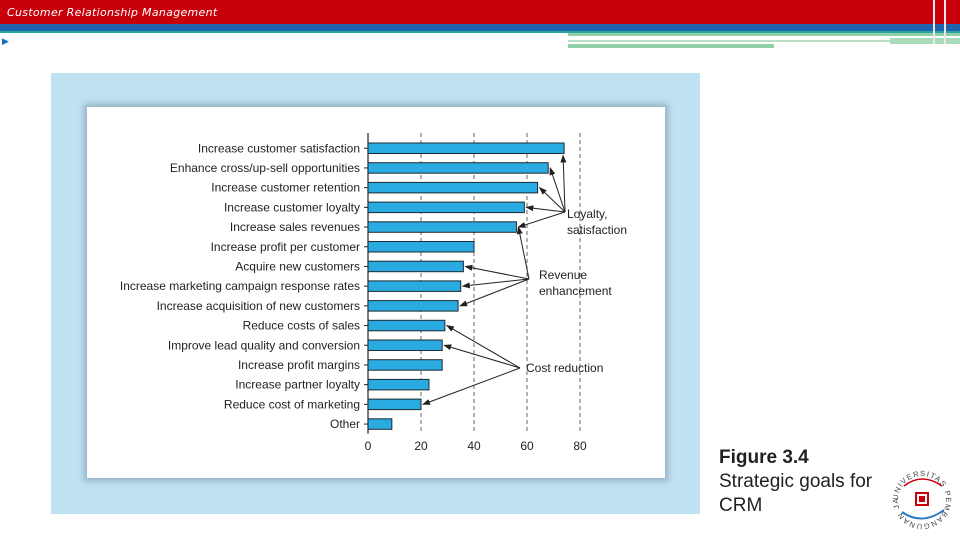  What do you see at coordinates (597, 222) in the screenshot?
I see `annotation-label: Loyalty, satisfaction` at bounding box center [597, 222].